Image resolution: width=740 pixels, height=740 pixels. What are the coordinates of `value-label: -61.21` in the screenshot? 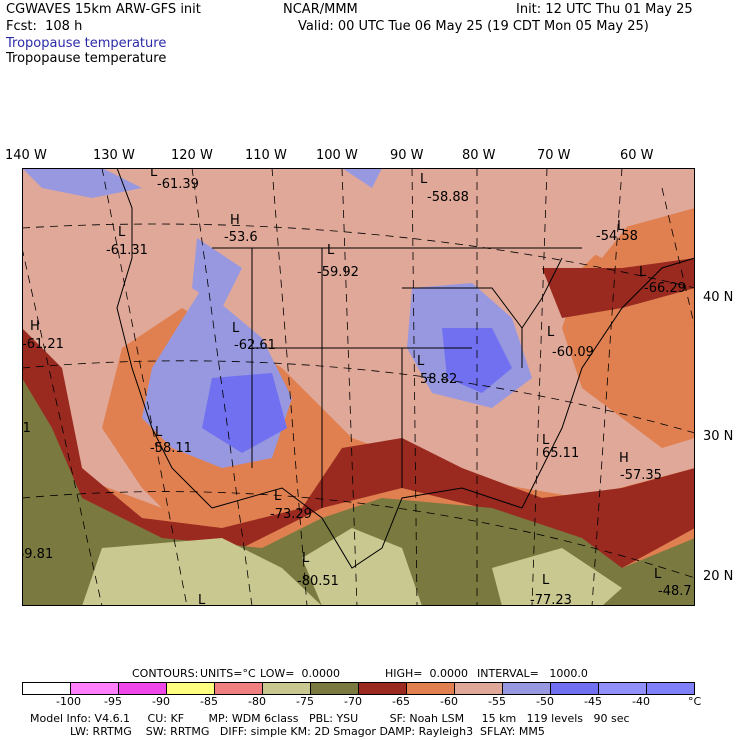 It's located at (43, 344).